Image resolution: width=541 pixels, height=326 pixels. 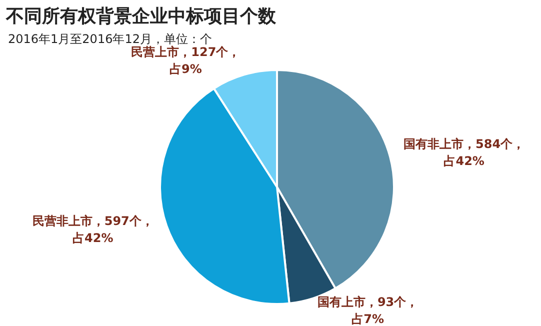 I want to click on chart-subtitle: 2016年1月至2016年12月，单位：个, so click(x=110, y=38).